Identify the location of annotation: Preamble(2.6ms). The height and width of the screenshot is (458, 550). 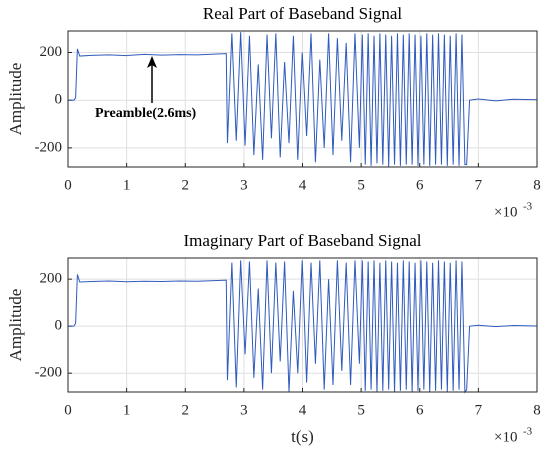
(146, 113).